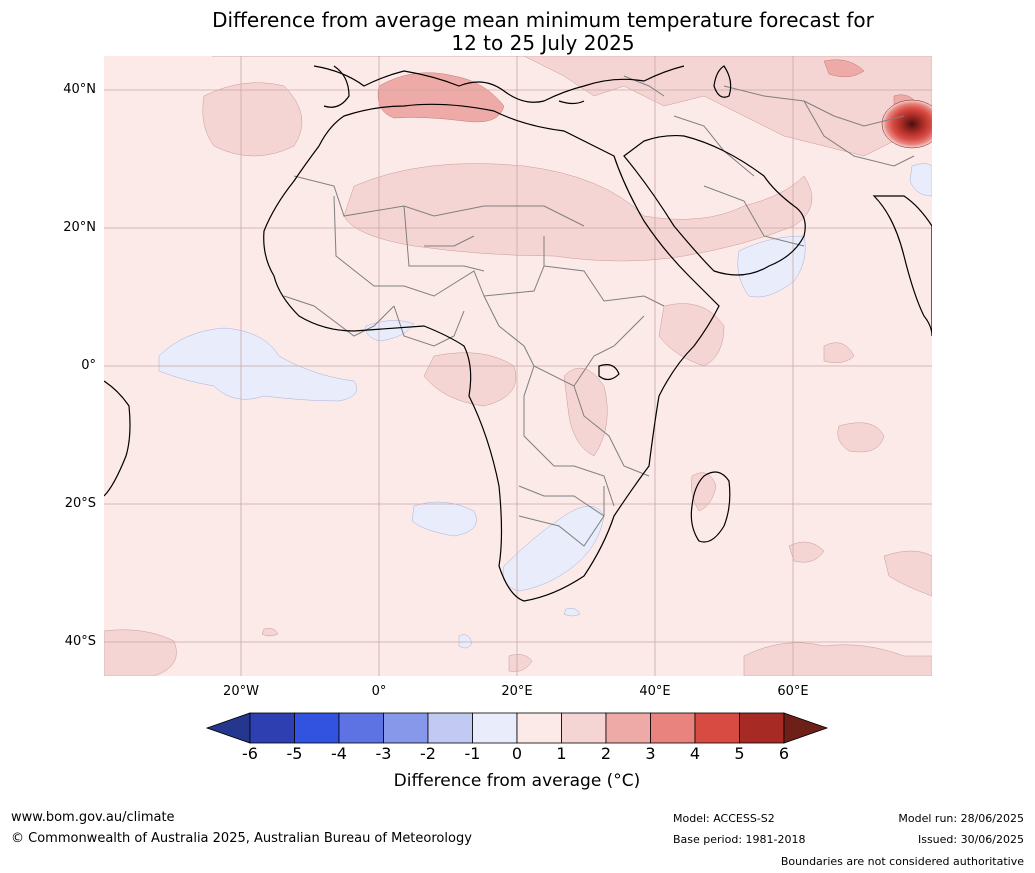 The image size is (1035, 873). What do you see at coordinates (650, 753) in the screenshot?
I see `colorbar-tick-label: 3` at bounding box center [650, 753].